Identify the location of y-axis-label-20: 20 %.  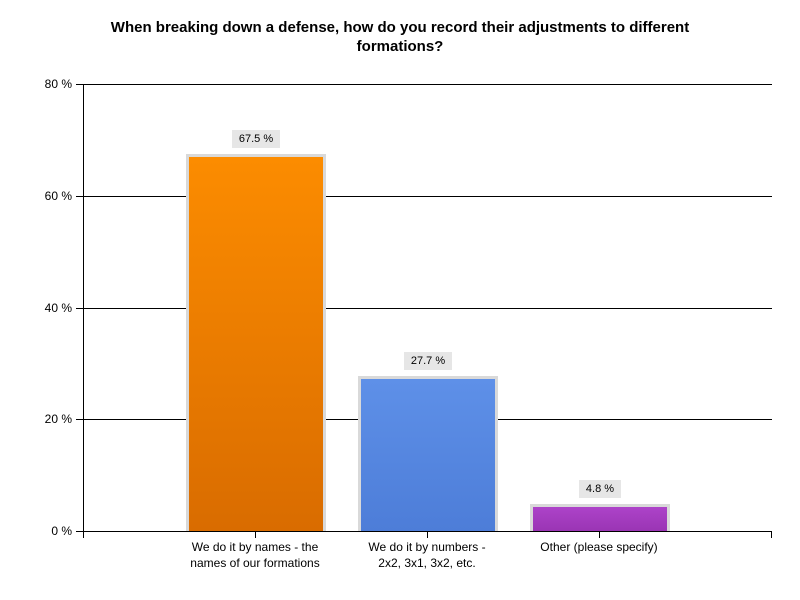
(58, 419).